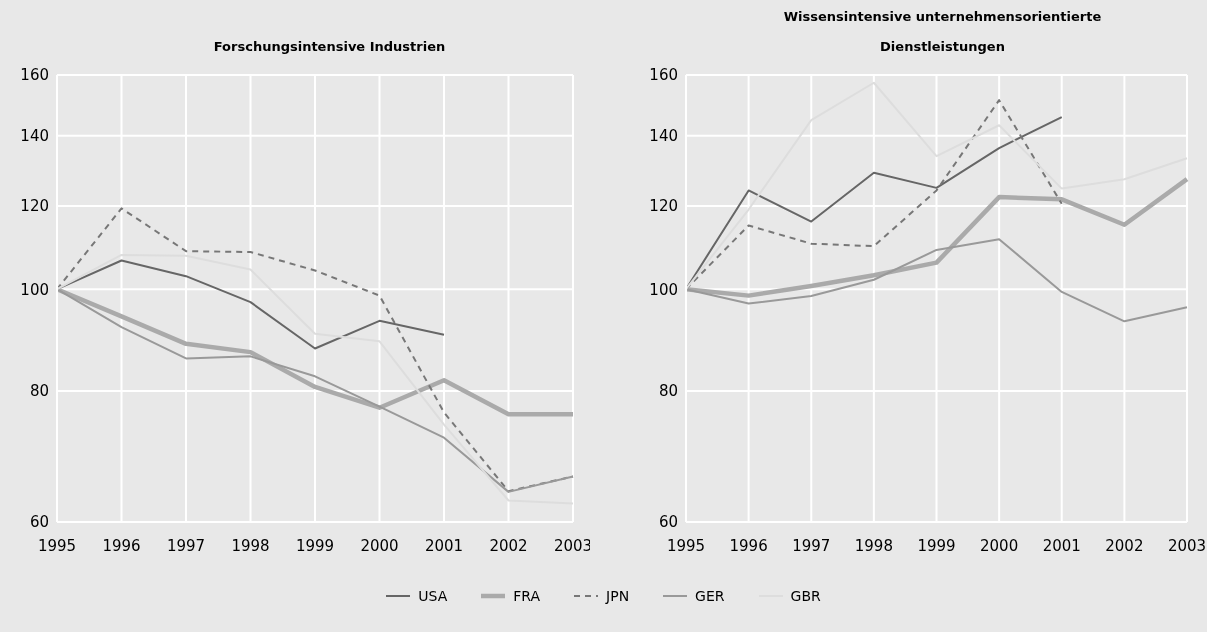 This screenshot has height=632, width=1207. Describe the element at coordinates (942, 32) in the screenshot. I see `chart-title: Wissensintensive unternehmensorientierte Dienstleistungen` at that location.